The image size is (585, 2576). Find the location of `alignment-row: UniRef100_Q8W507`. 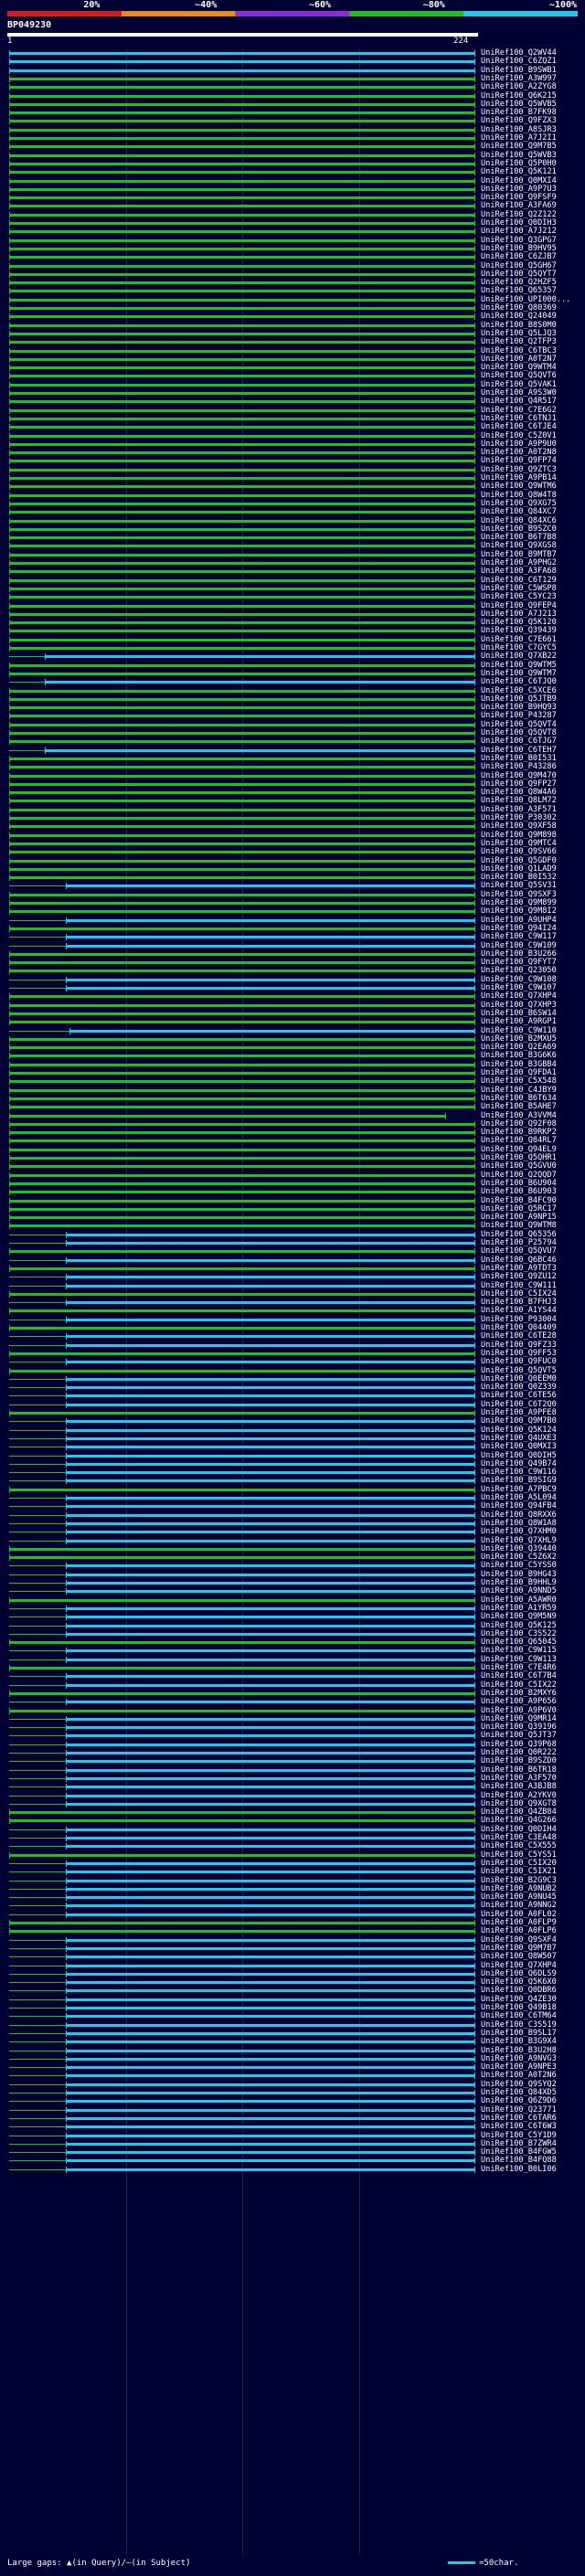

alignment-row: UniRef100_Q8W507 is located at coordinates (293, 1957).